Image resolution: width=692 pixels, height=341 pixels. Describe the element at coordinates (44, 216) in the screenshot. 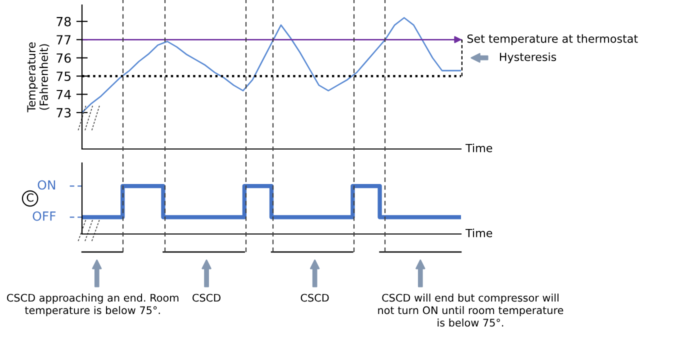

I see `text: OFF` at that location.